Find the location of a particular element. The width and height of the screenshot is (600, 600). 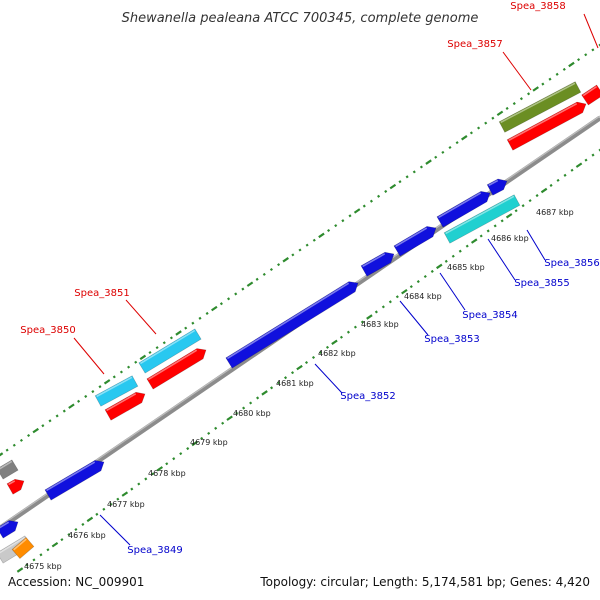

gene-label: Spea_3851 is located at coordinates (101, 293).